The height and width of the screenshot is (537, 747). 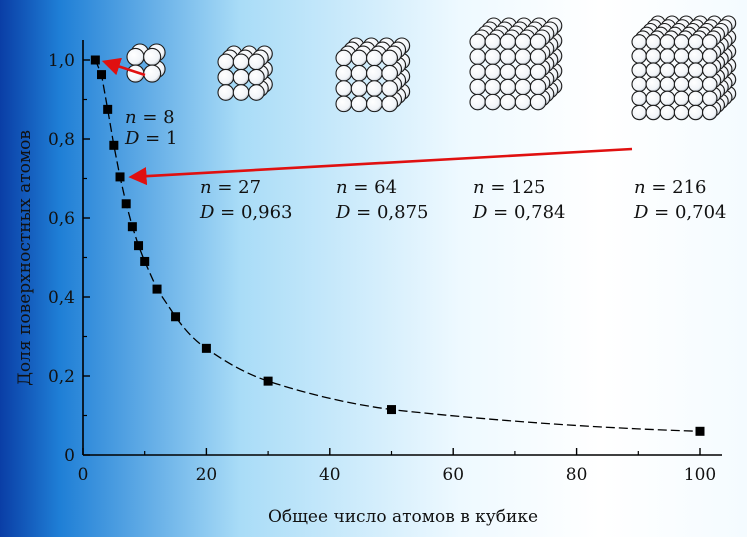 I want to click on annotation-d: D = 0,784, so click(x=519, y=212).